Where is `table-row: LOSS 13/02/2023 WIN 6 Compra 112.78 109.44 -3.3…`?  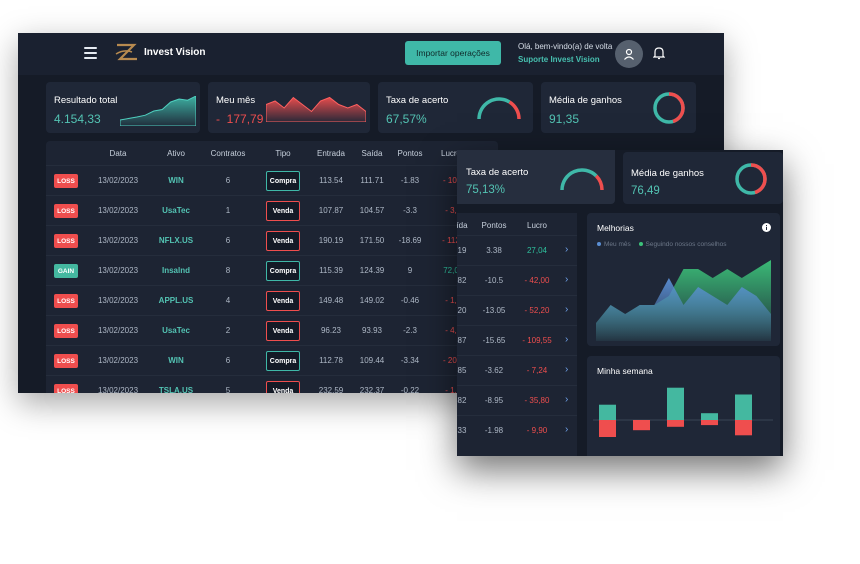
table-row: LOSS 13/02/2023 WIN 6 Compra 112.78 109.44 -3.3… is located at coordinates (272, 360).